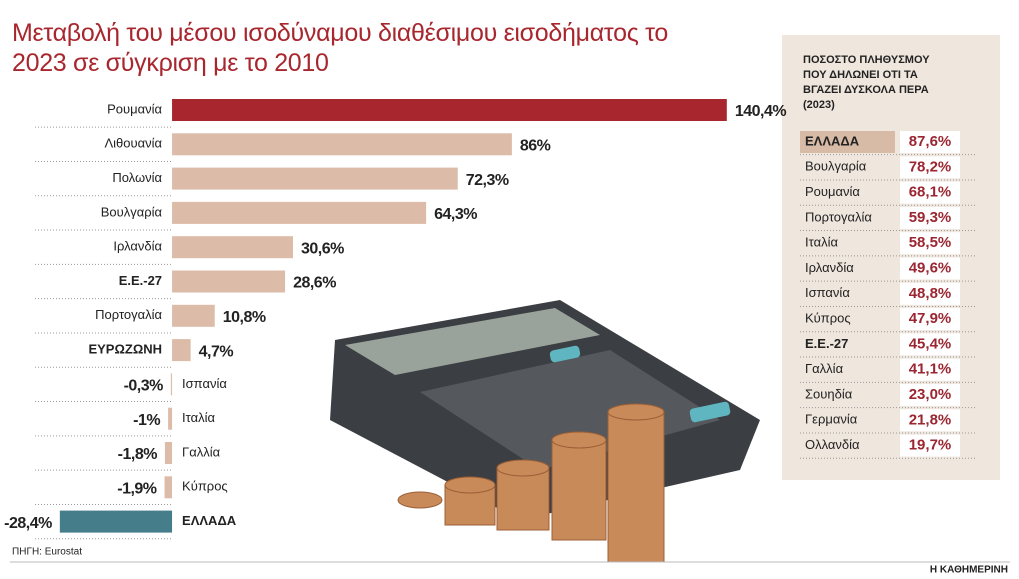 The width and height of the screenshot is (1019, 579). I want to click on value-label: -1,9%, so click(137, 489).